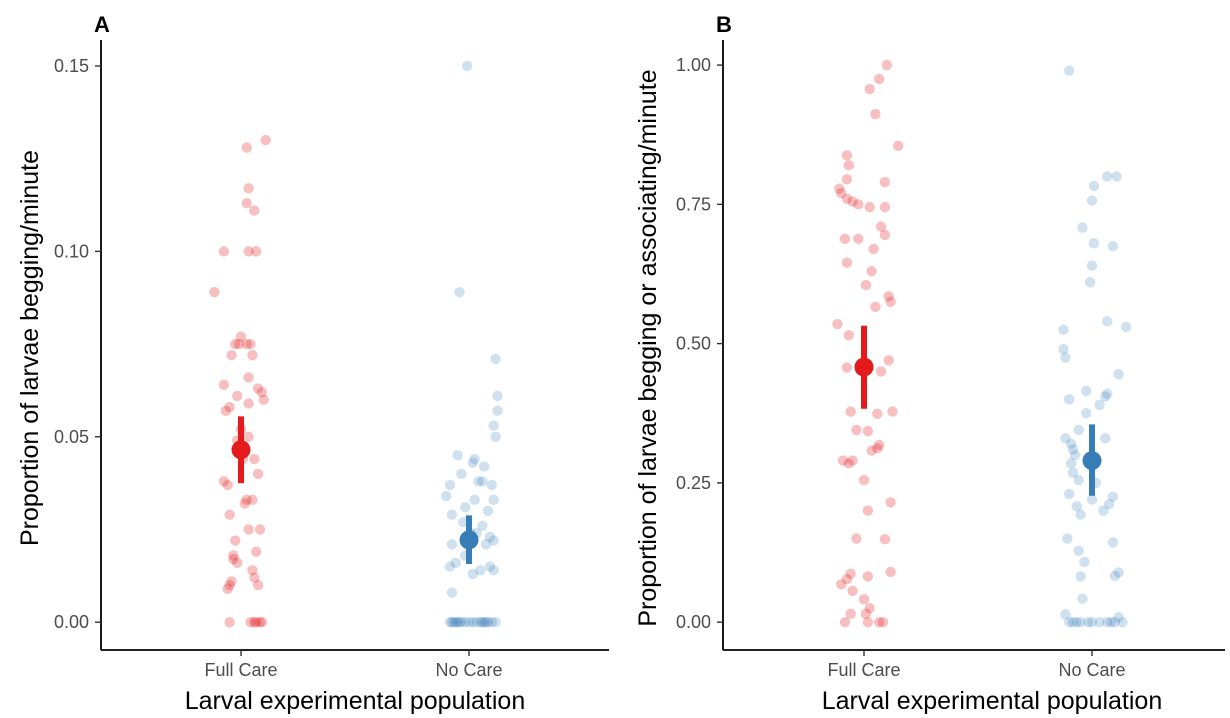  I want to click on panel-a-y-axis-title: Proportion of larvae begging/minute, so click(30, 348).